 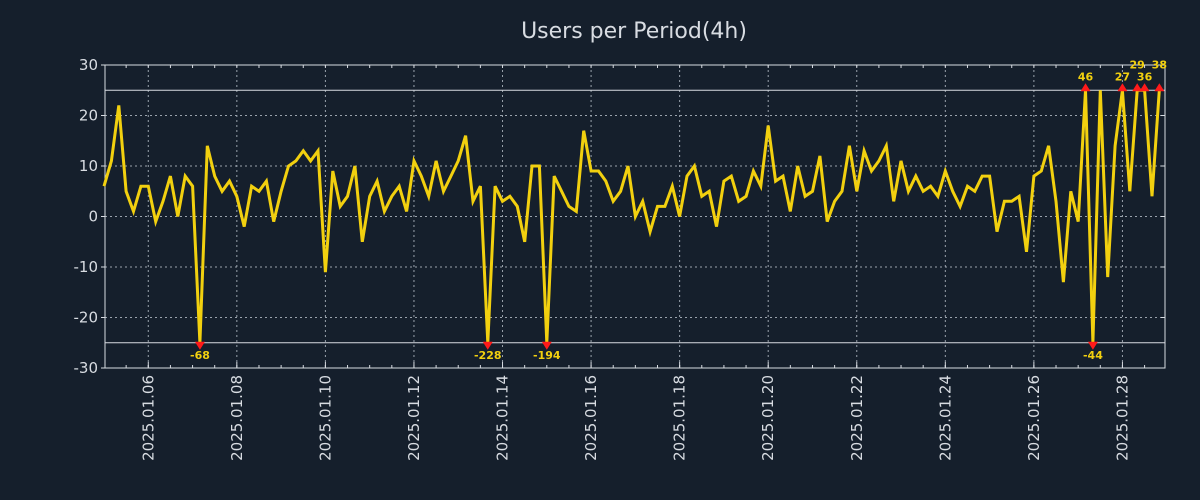 I want to click on x-tick-label: 2025.01.28, so click(x=1122, y=418).